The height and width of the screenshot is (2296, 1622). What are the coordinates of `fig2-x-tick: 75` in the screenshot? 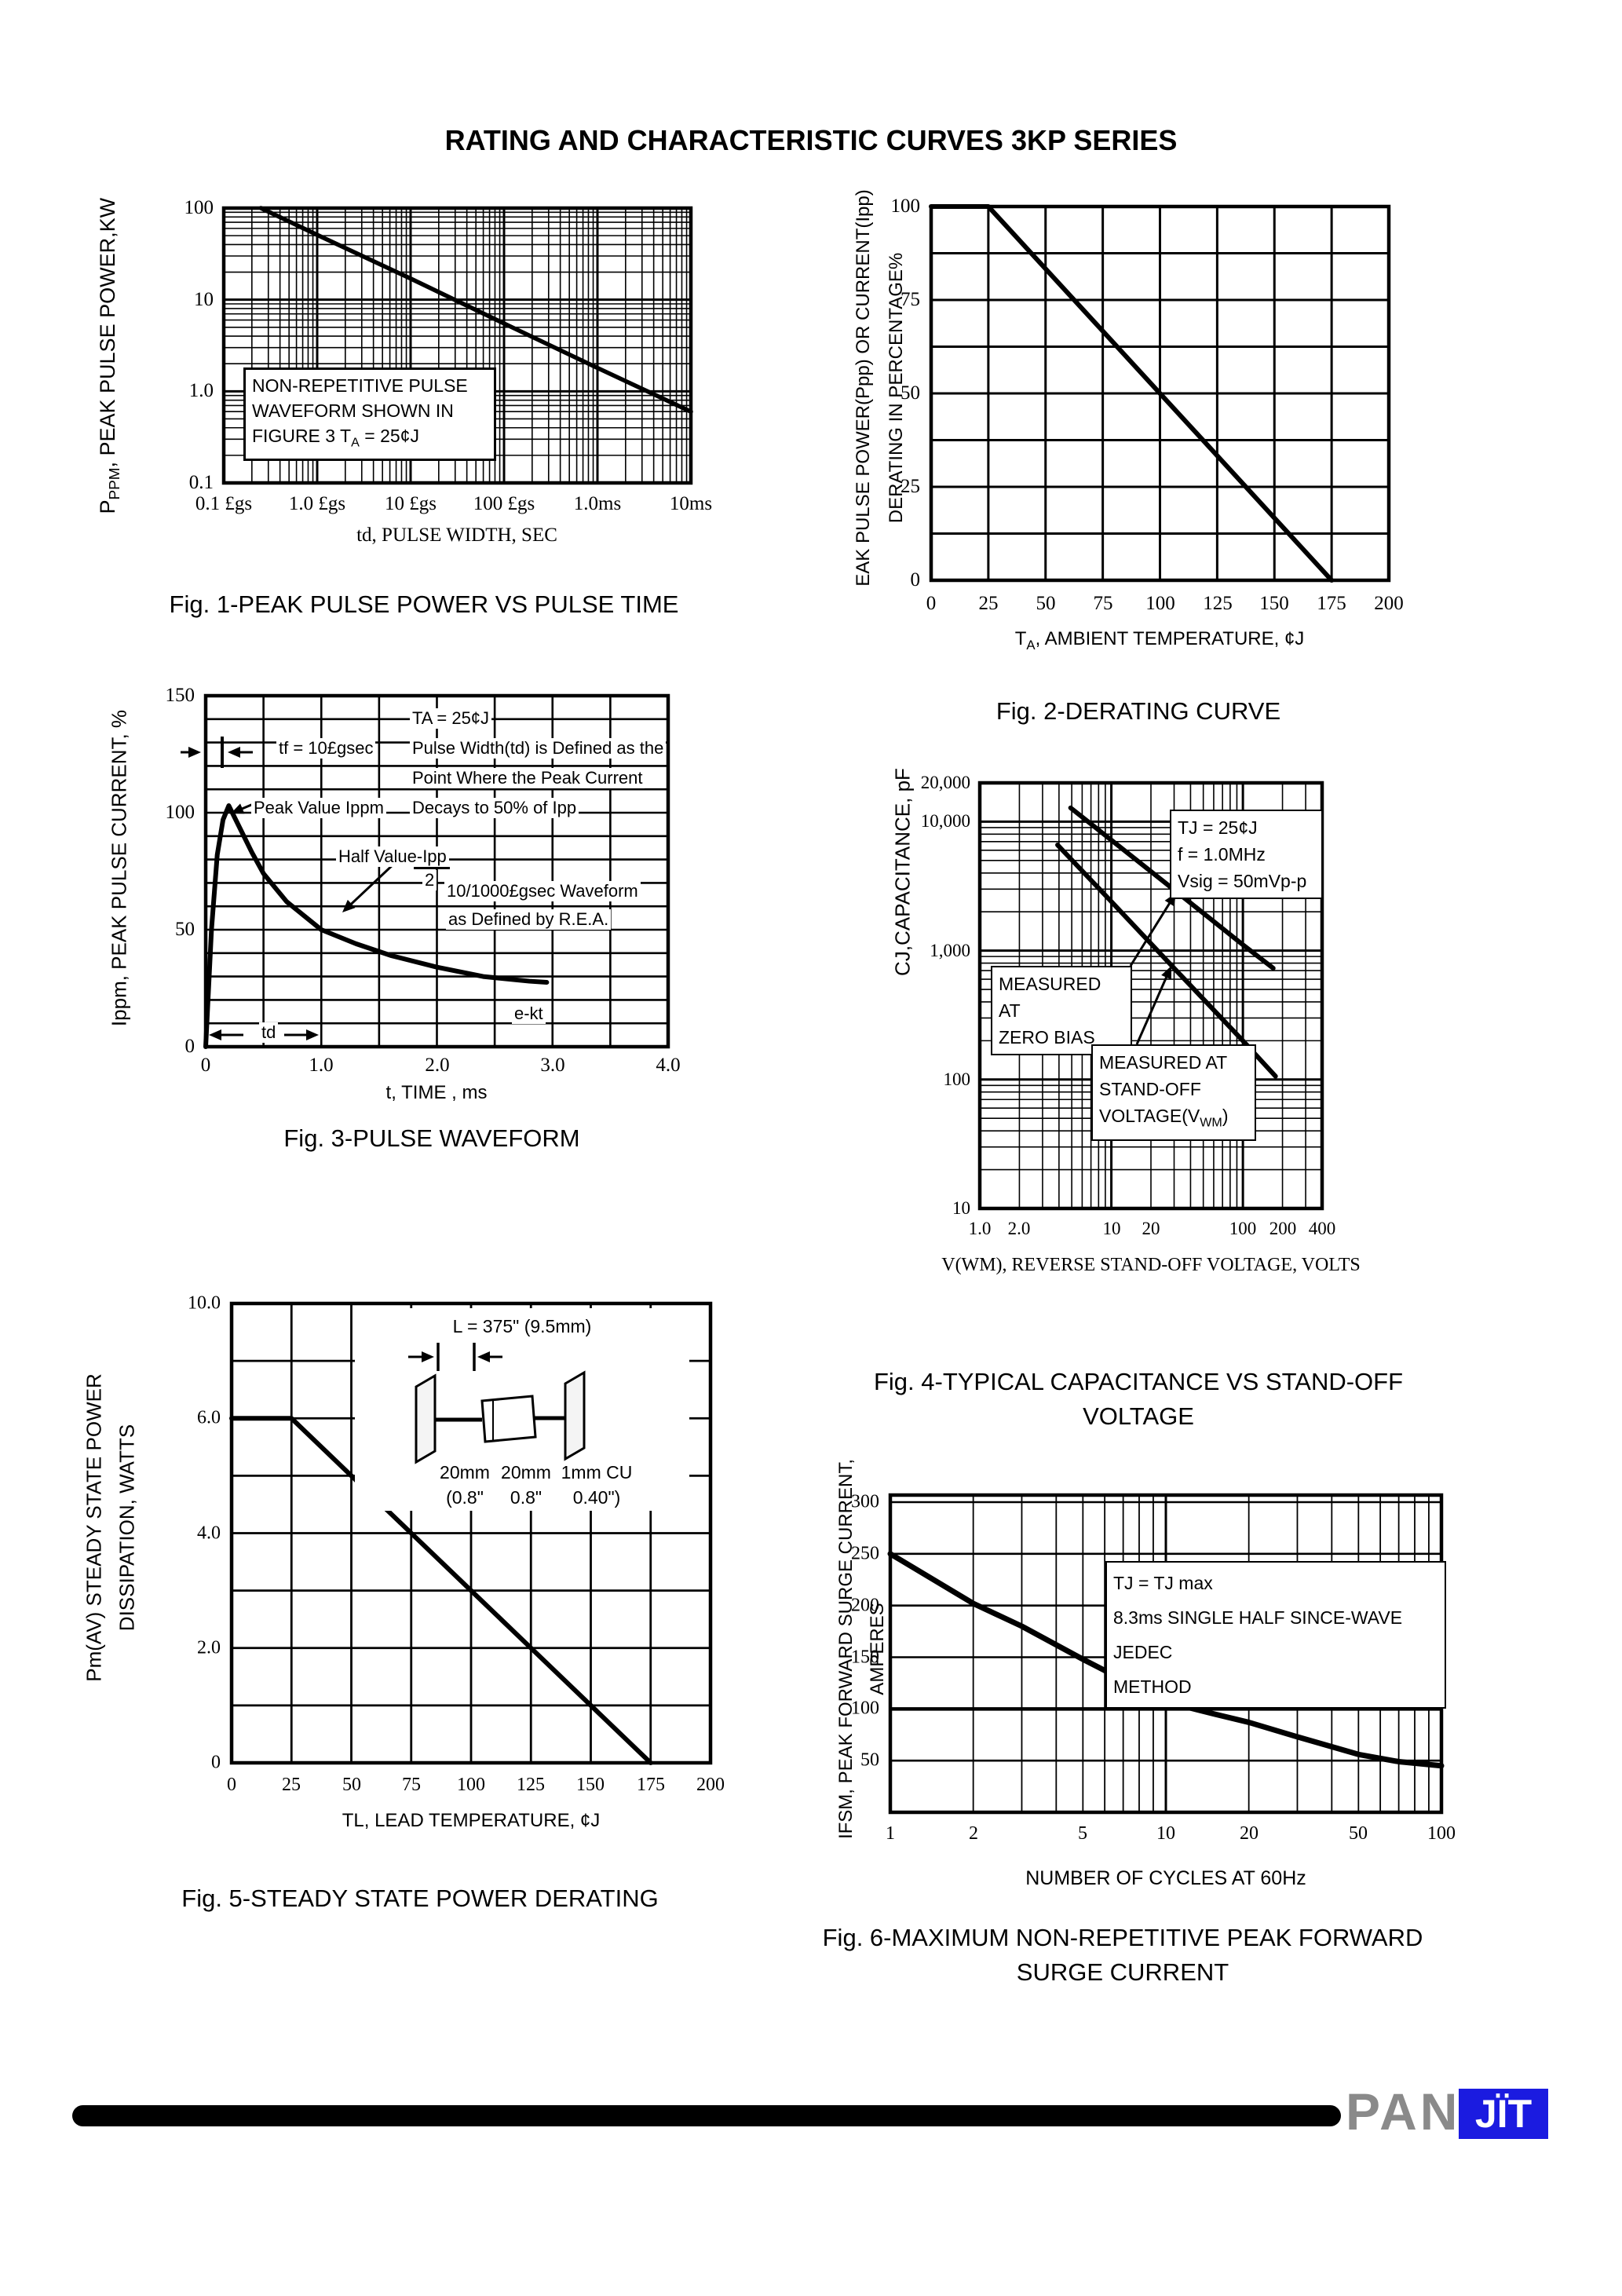 It's located at (1103, 603).